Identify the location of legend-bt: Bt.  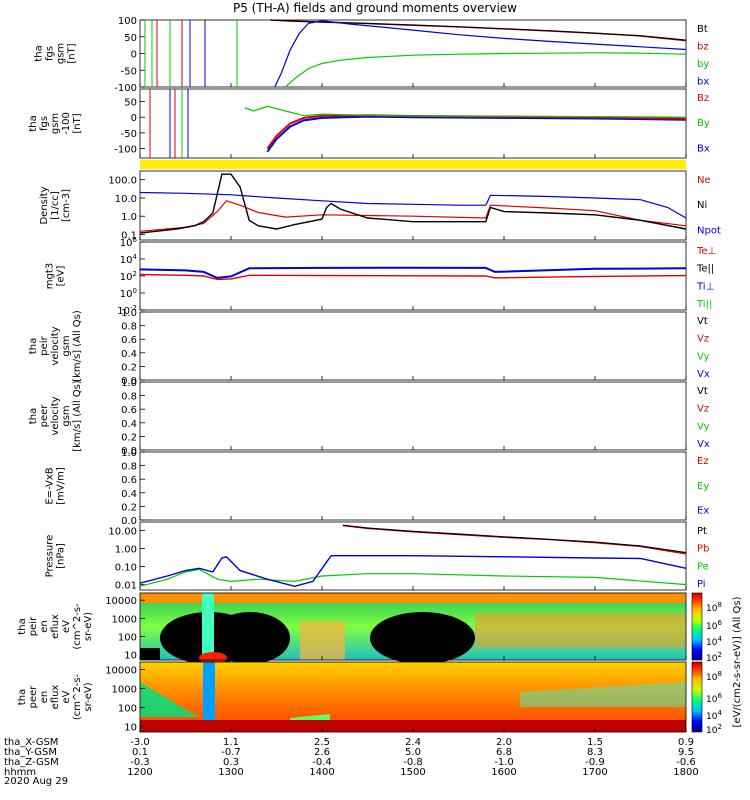
(702, 29).